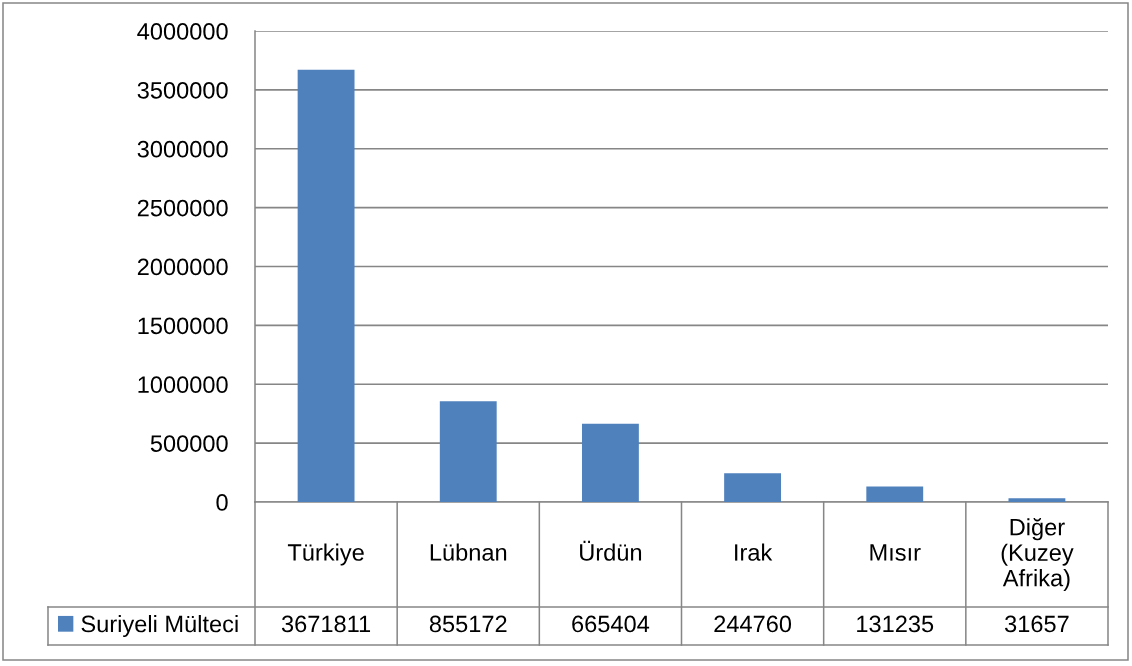 The image size is (1132, 666). I want to click on x-tick-label: Lübnan, so click(468, 552).